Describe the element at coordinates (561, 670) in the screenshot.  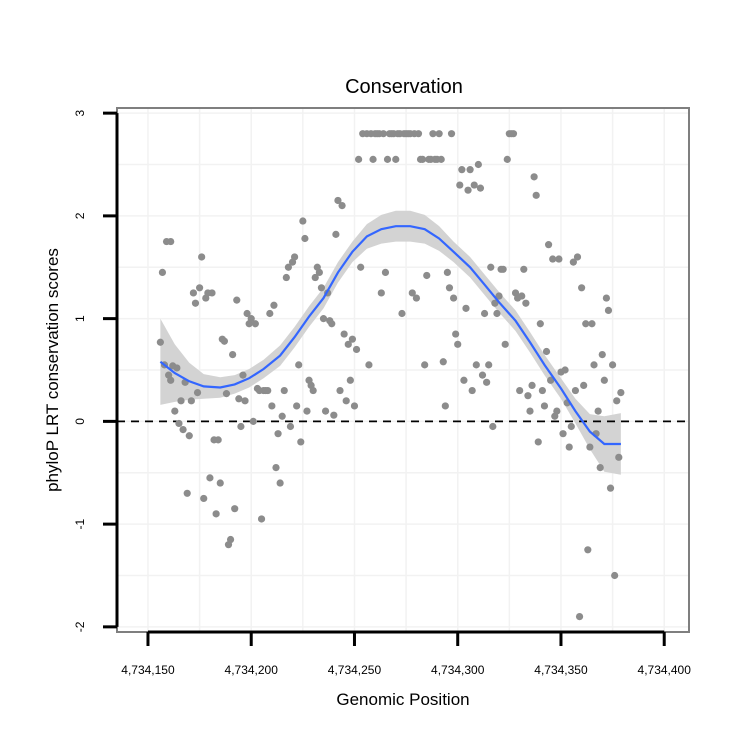
I see `x-tick-label: 4,734,350` at that location.